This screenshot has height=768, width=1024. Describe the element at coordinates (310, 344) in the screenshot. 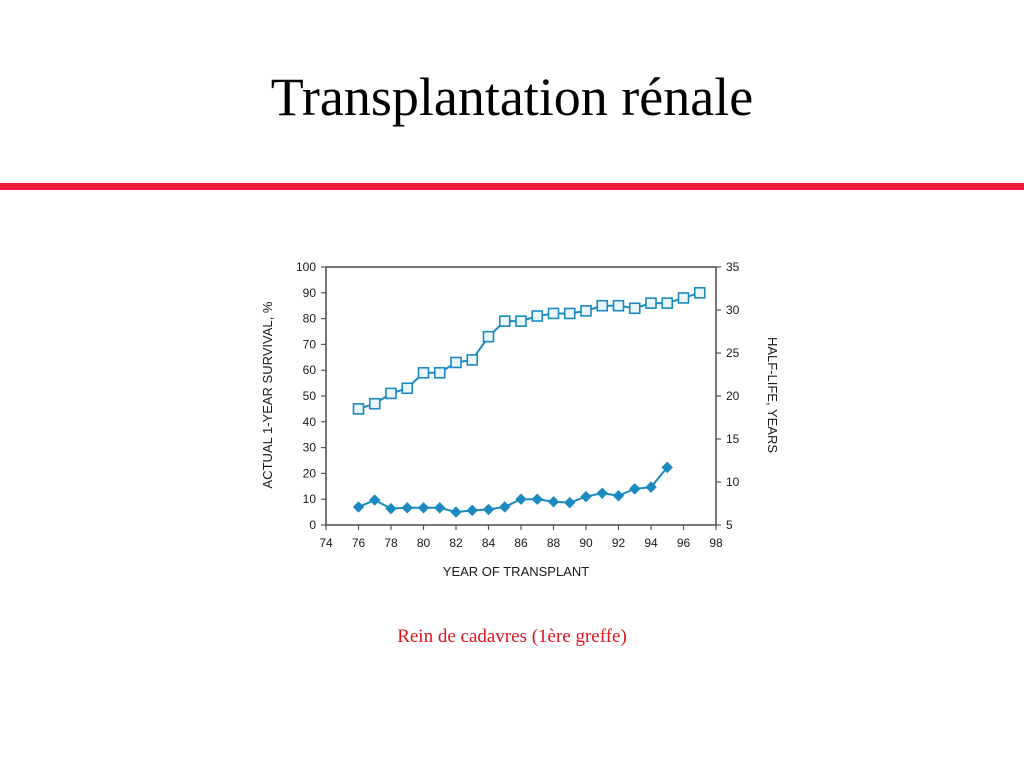

I see `y-left-tick-label: 70` at that location.